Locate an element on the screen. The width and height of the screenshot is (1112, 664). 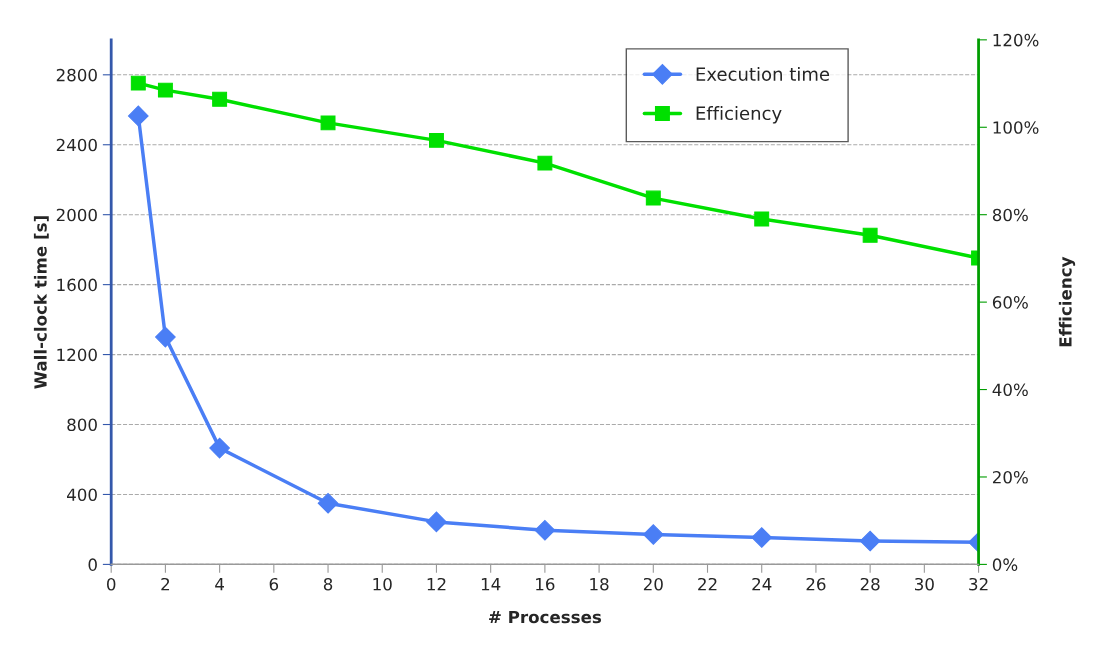
x-tick-label: 6 is located at coordinates (274, 584).